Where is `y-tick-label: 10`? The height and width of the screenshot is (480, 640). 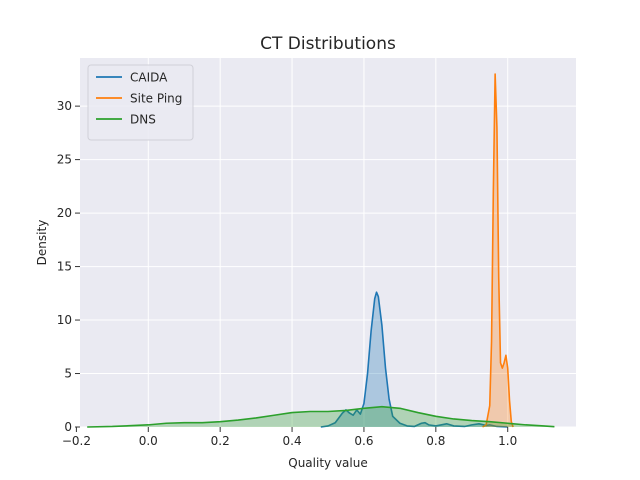 y-tick-label: 10 is located at coordinates (64, 320).